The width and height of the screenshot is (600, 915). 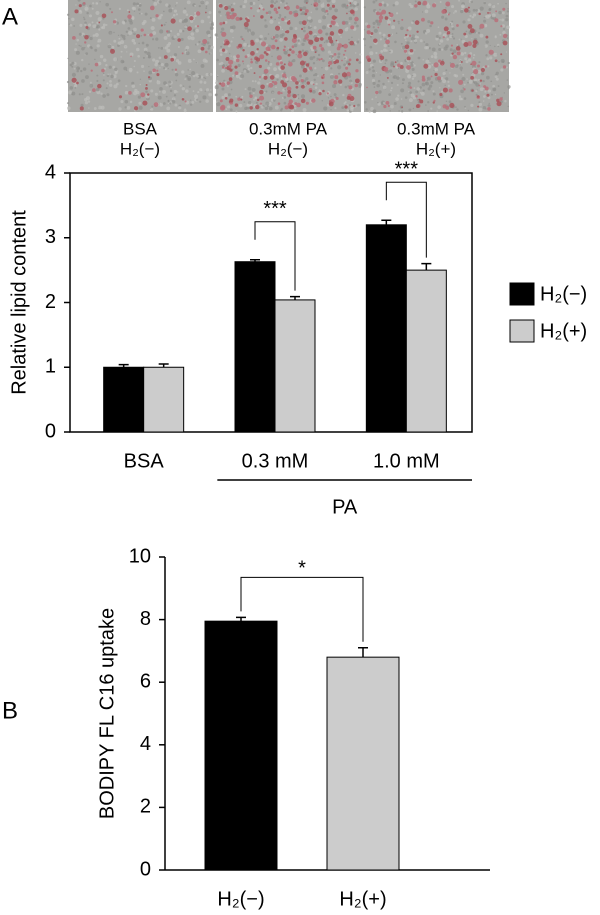 I want to click on micrographs, so click(x=288, y=57).